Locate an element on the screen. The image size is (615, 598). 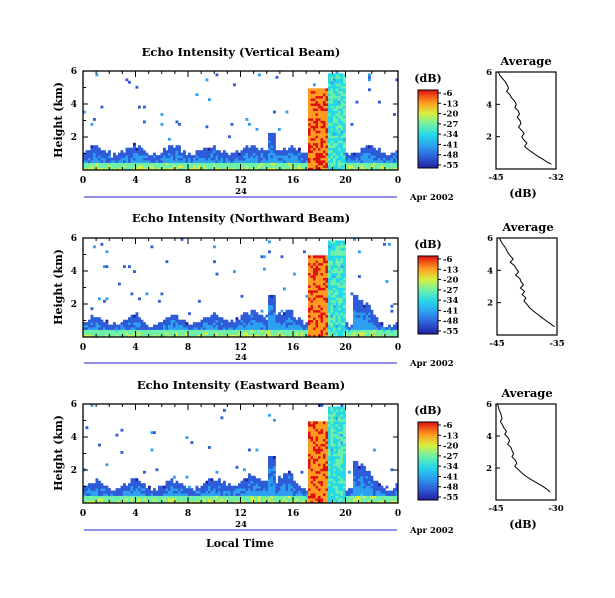
colorbar-tick-label: -55 is located at coordinates (450, 332).